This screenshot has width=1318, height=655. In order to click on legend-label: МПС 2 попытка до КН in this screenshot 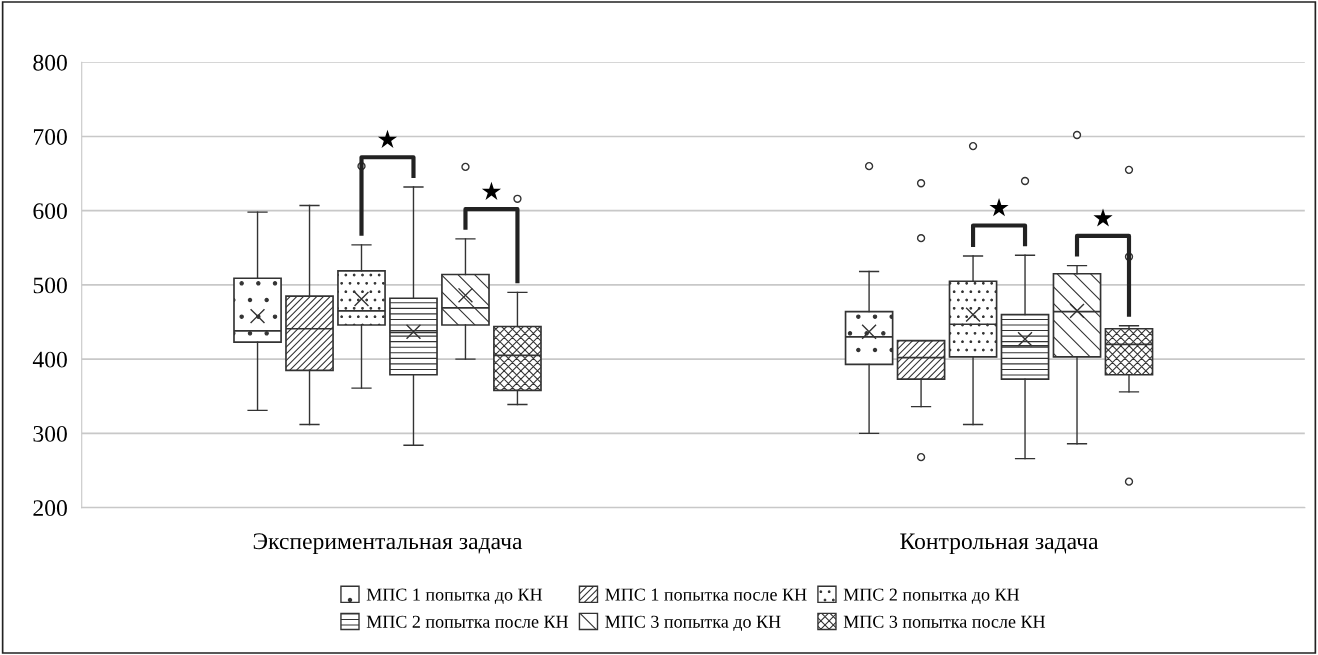, I will do `click(931, 596)`.